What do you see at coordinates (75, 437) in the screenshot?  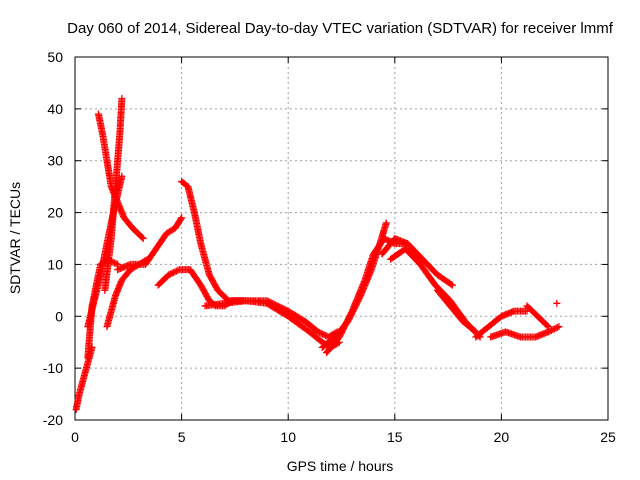 I see `x-tick-label: 0` at bounding box center [75, 437].